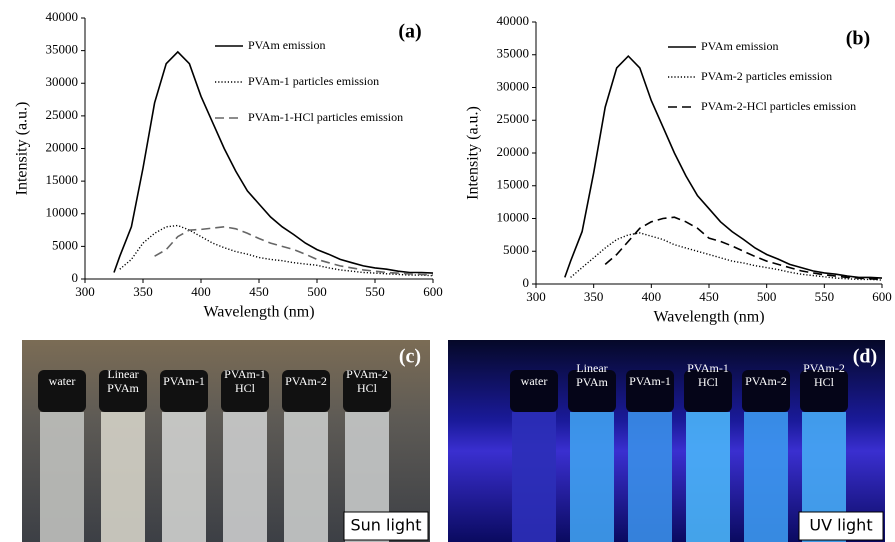 The image size is (895, 542). I want to click on panel-label: (d), so click(865, 357).